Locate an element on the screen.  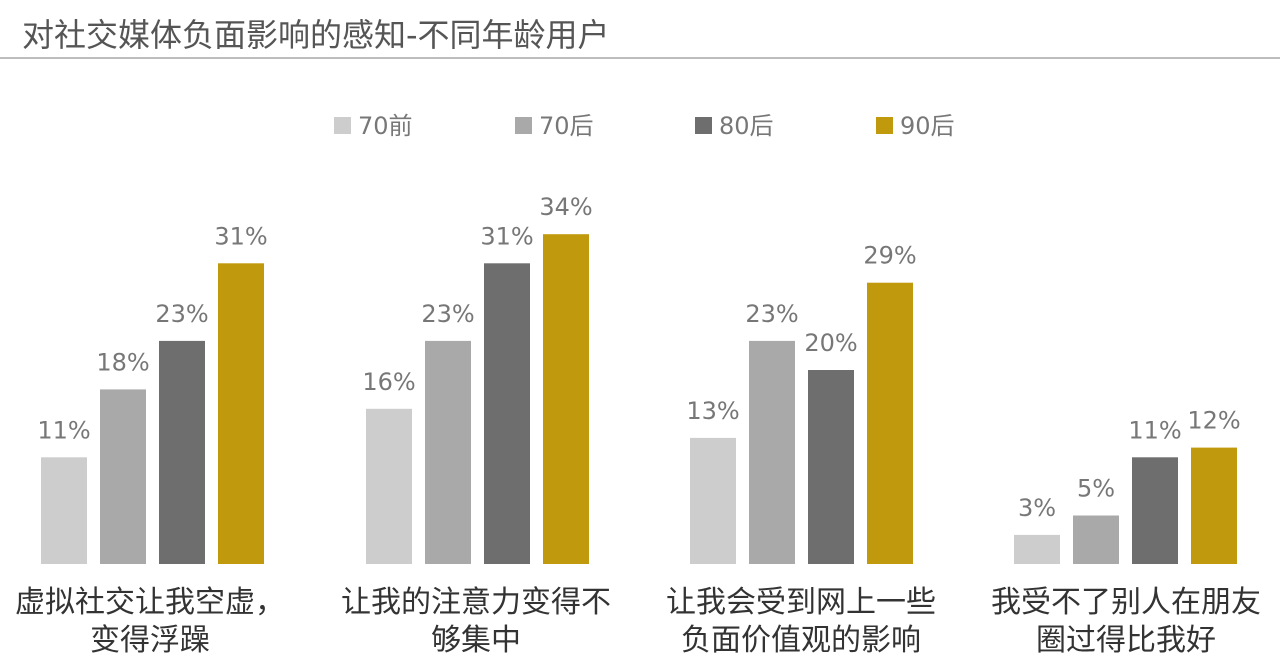
category-label-line: 圈过得比我好 is located at coordinates (1126, 640).